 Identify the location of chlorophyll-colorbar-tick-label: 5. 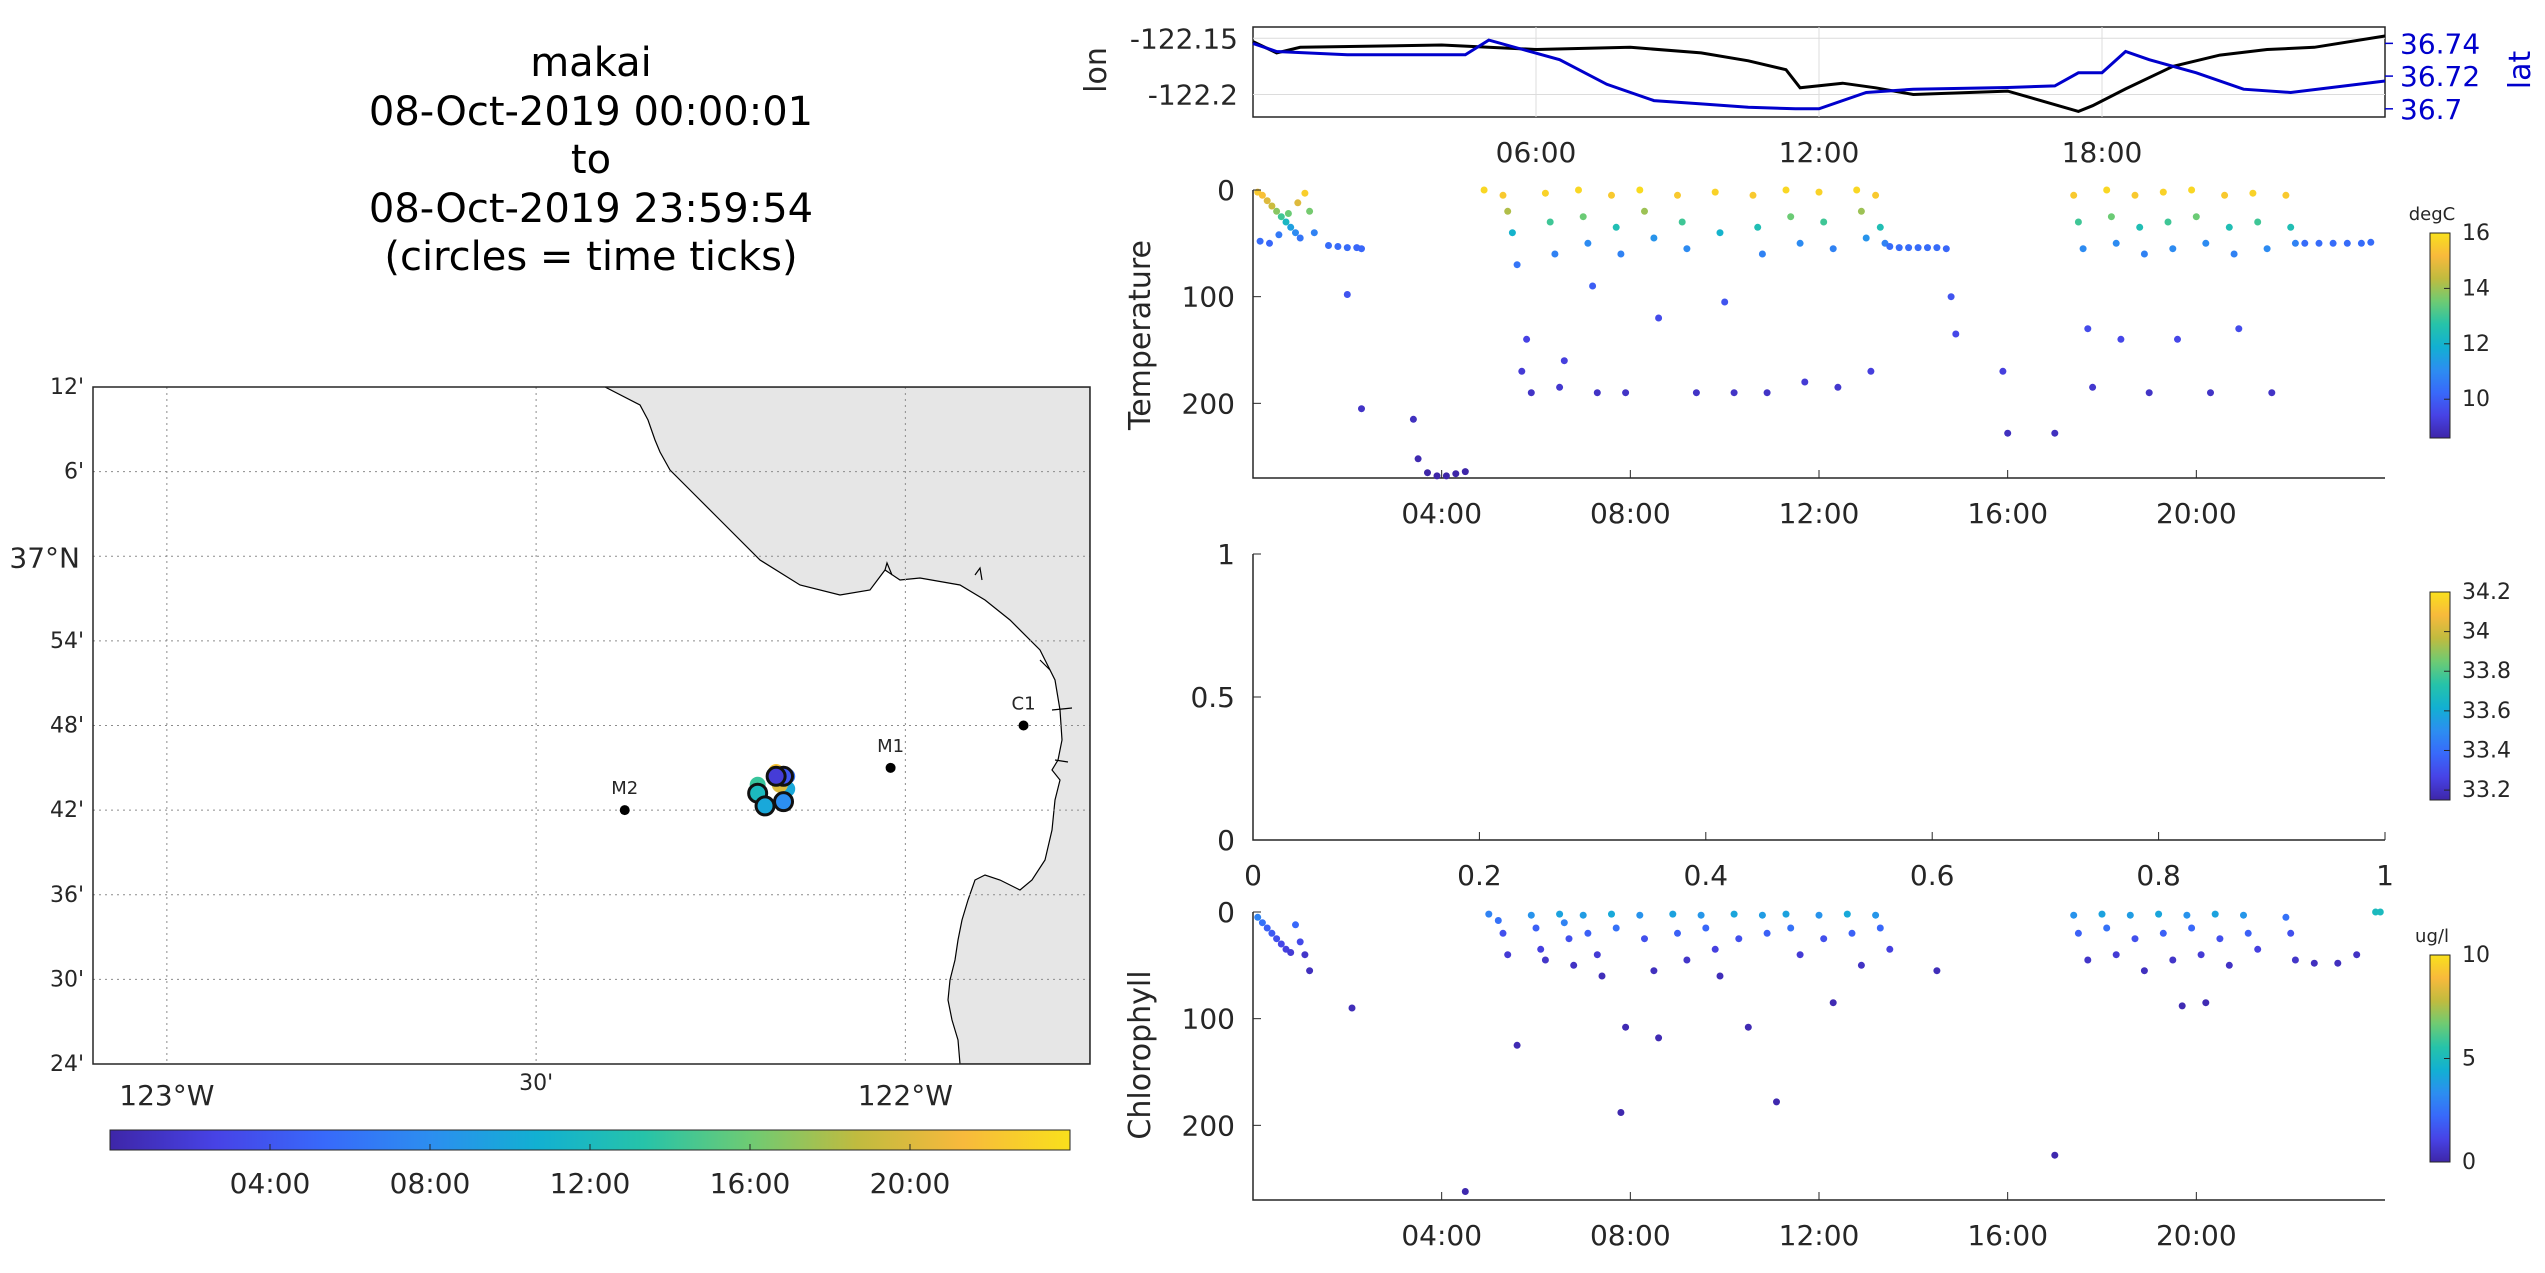
(2469, 1059).